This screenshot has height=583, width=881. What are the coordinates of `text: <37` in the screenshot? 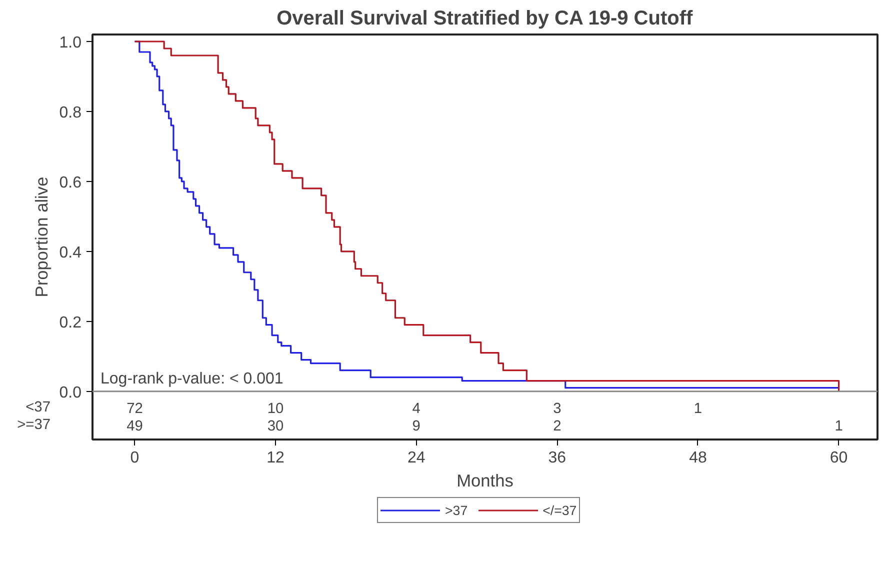 It's located at (38, 407).